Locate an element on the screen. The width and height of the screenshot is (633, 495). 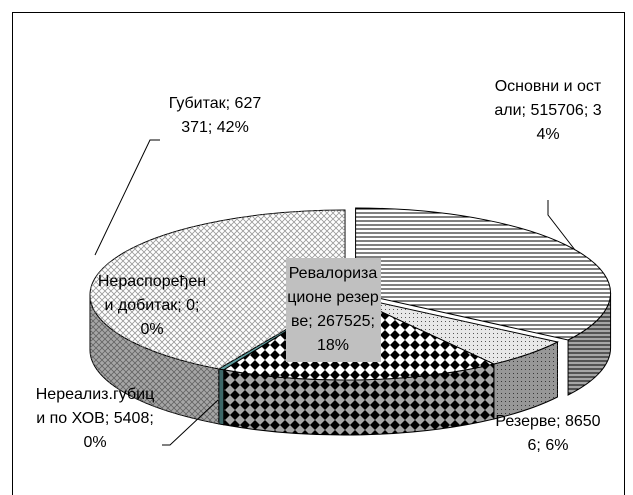
data-label: Нереализ.губици по ХОВ; 5408; 0% is located at coordinates (95, 418).